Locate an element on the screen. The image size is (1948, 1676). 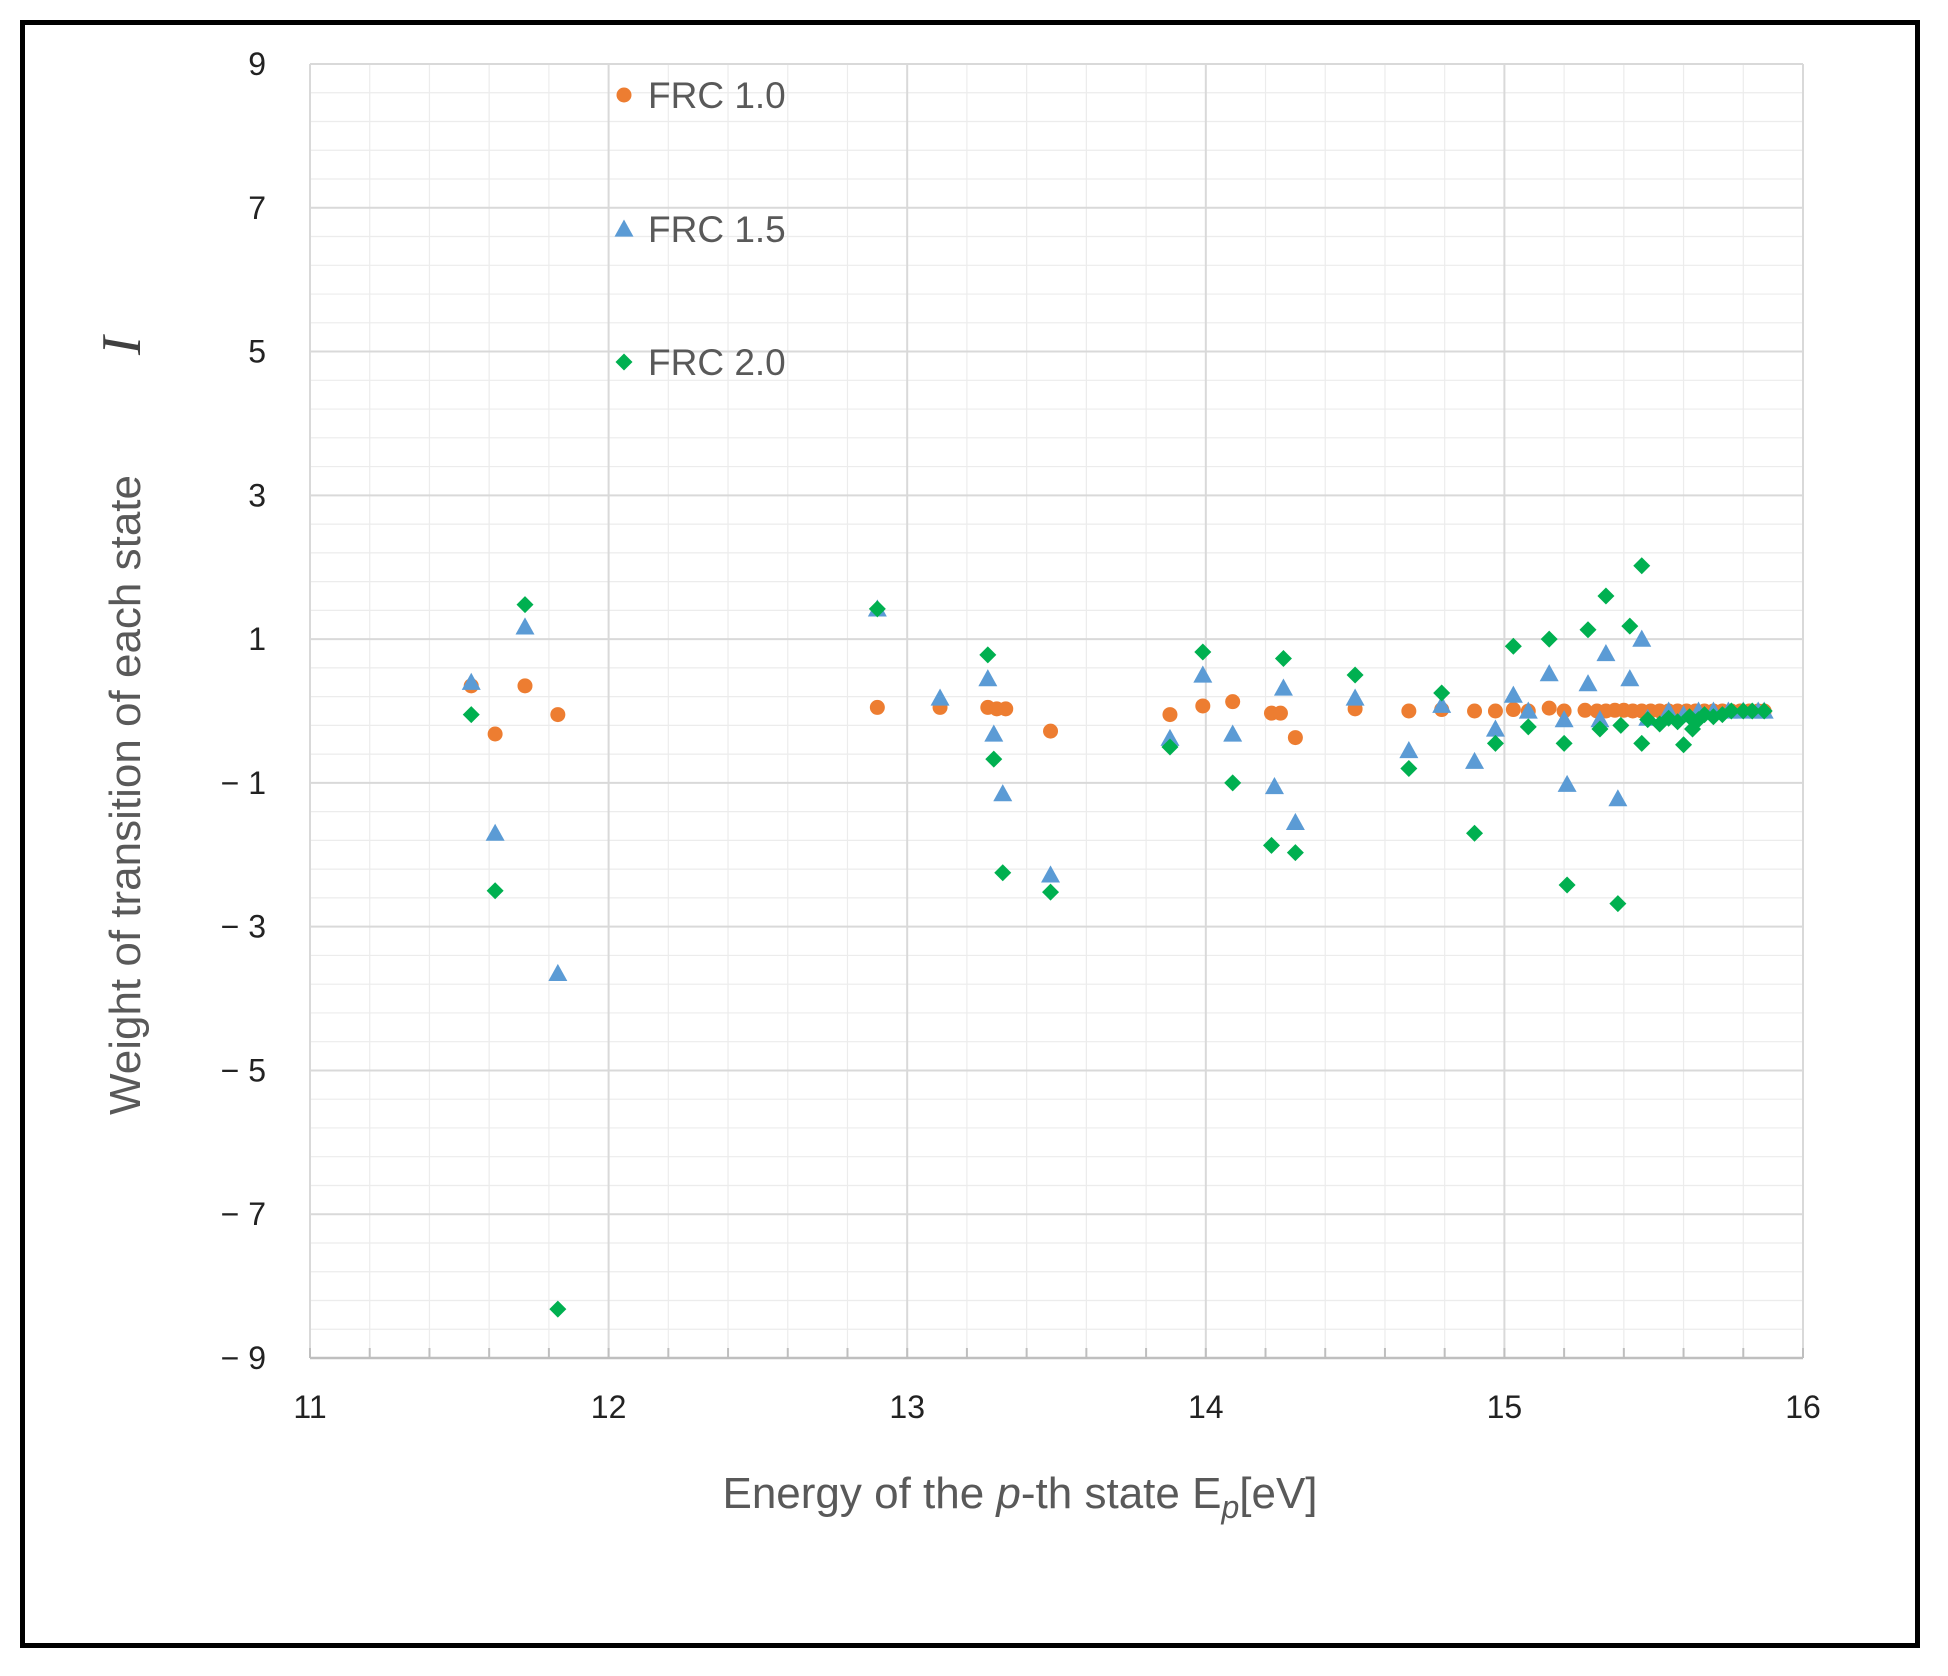
legend-marker is located at coordinates (624, 362).